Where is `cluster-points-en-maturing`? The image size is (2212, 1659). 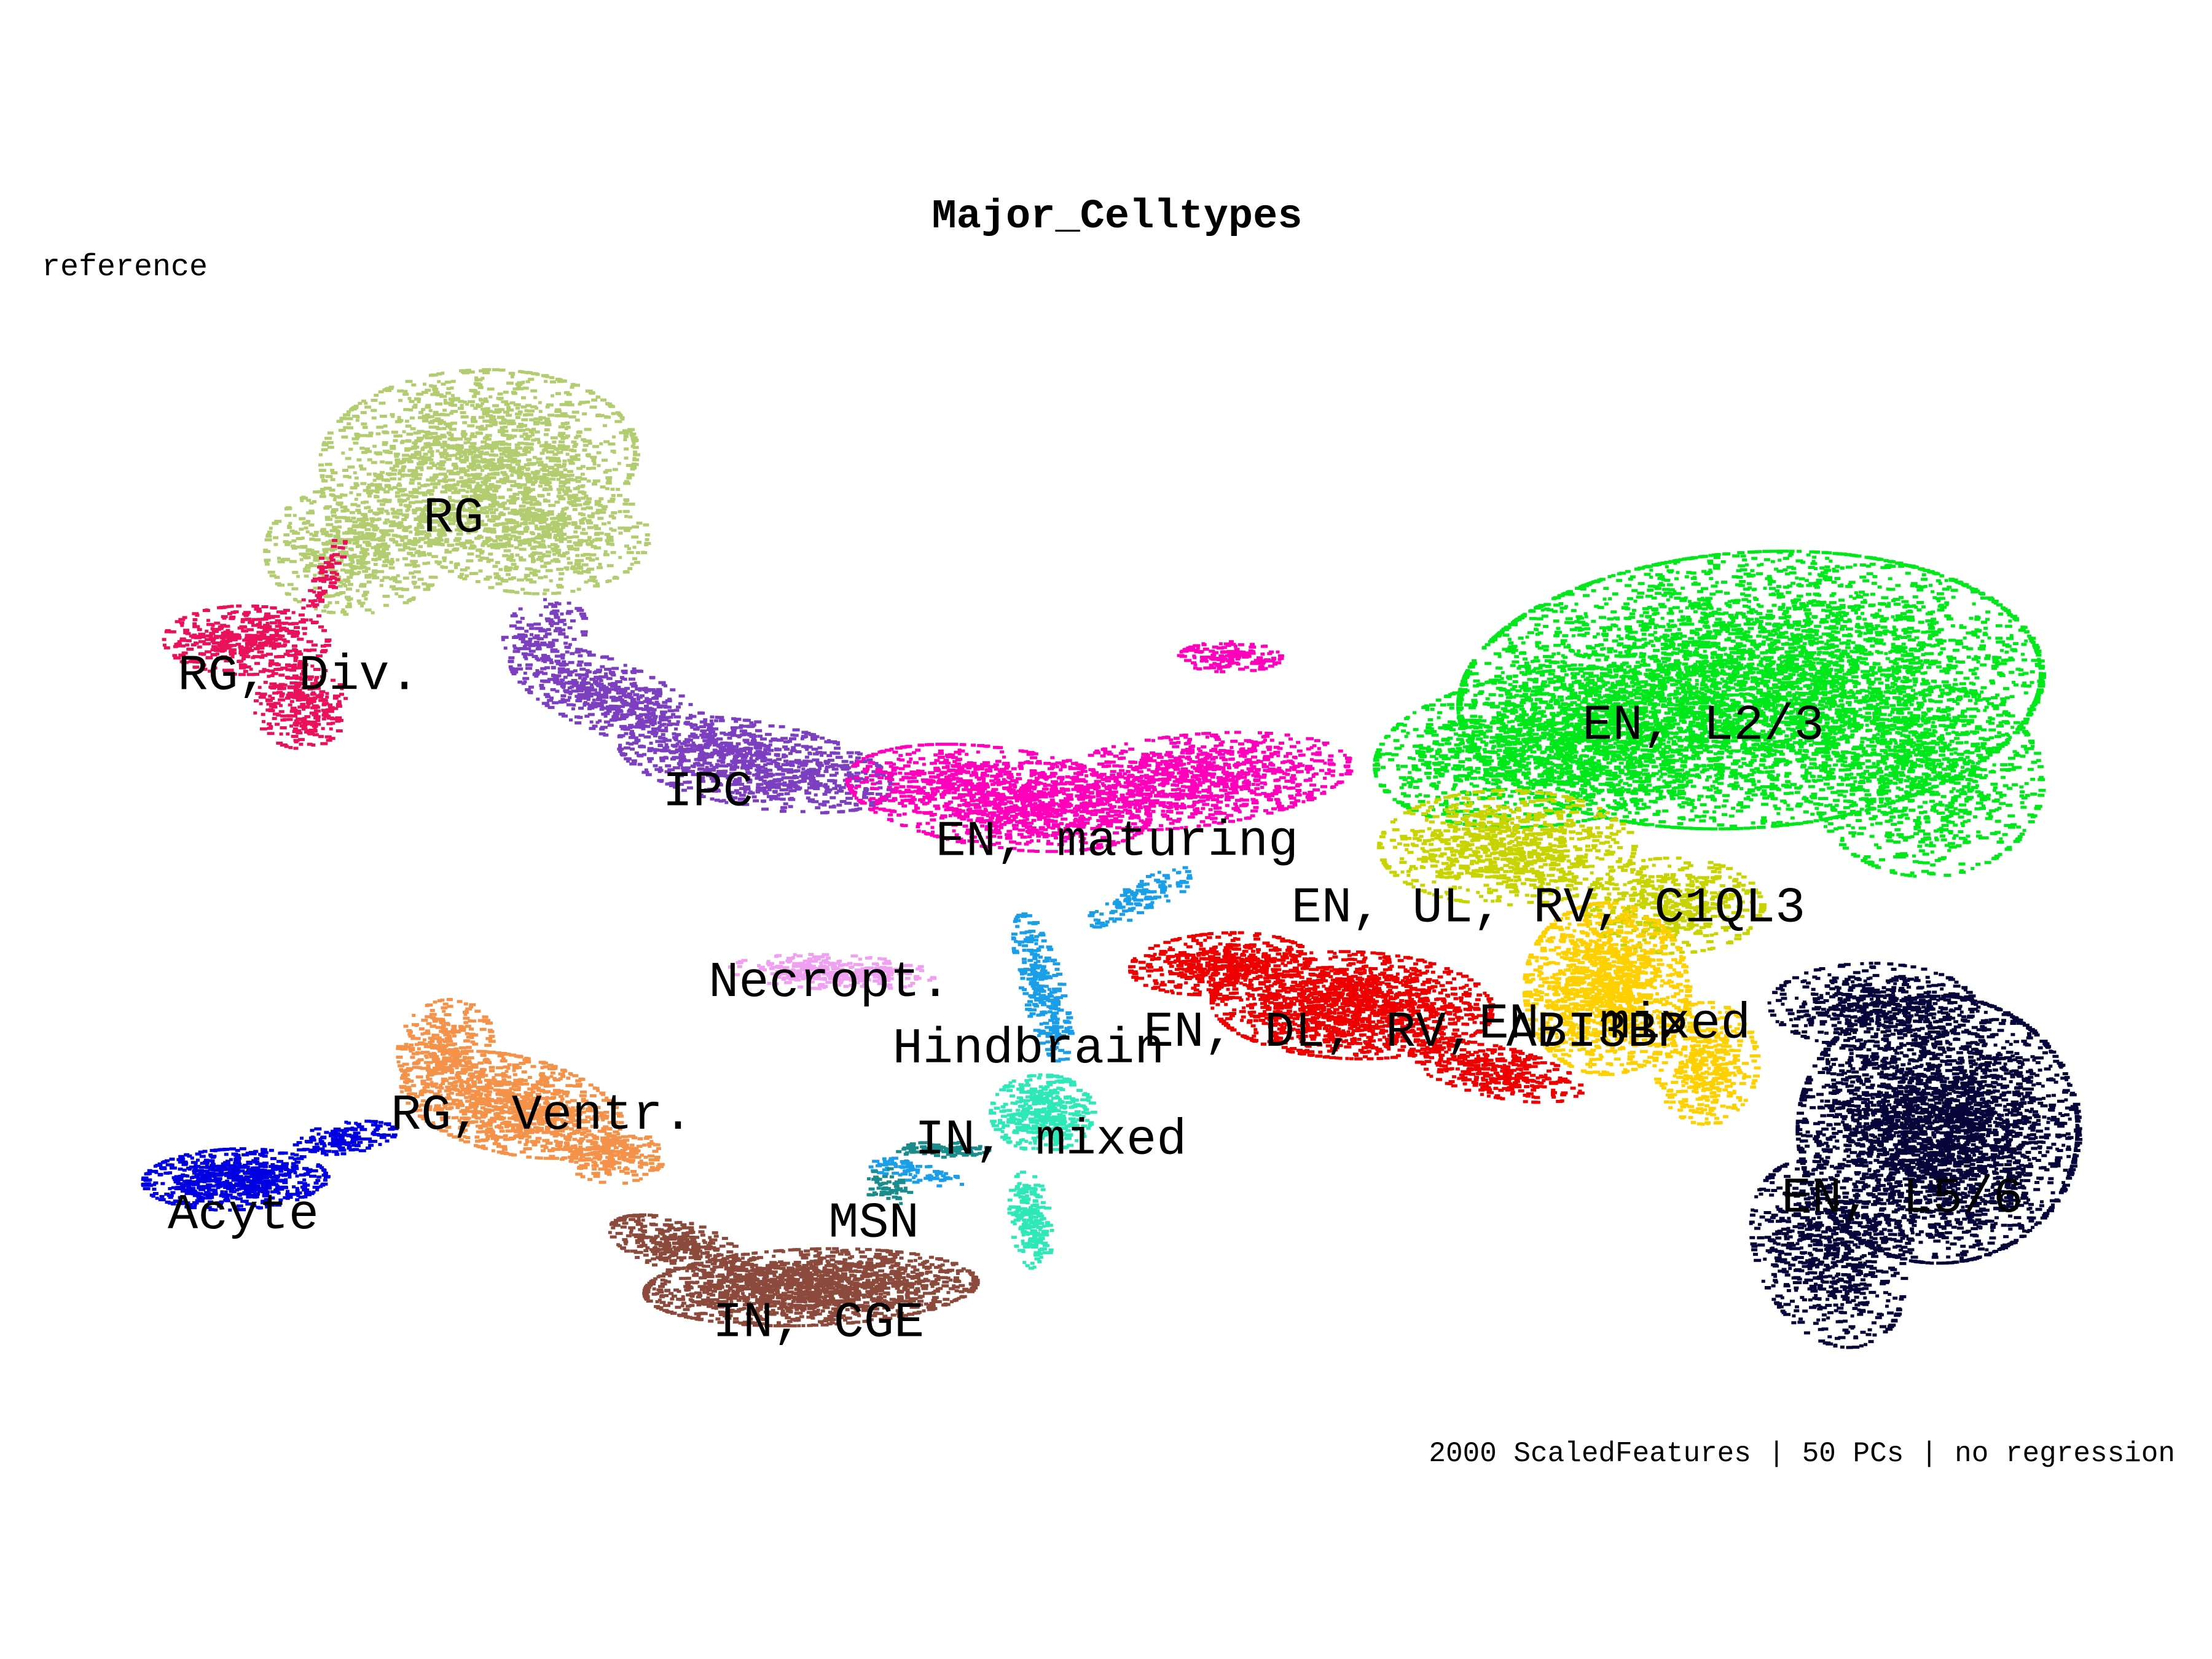 cluster-points-en-maturing is located at coordinates (1099, 746).